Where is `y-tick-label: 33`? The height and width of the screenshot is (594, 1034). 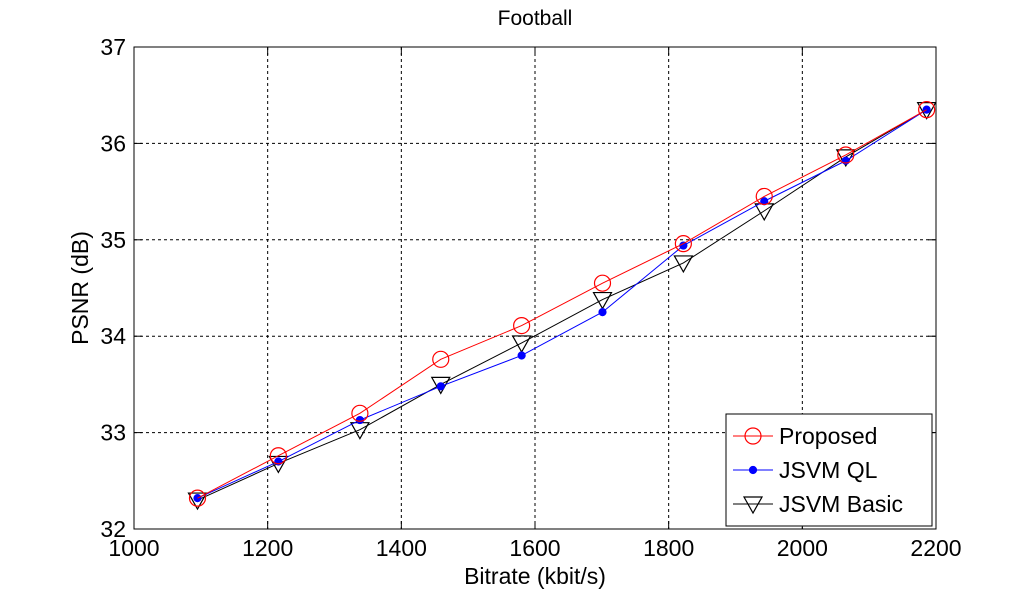 y-tick-label: 33 is located at coordinates (113, 433).